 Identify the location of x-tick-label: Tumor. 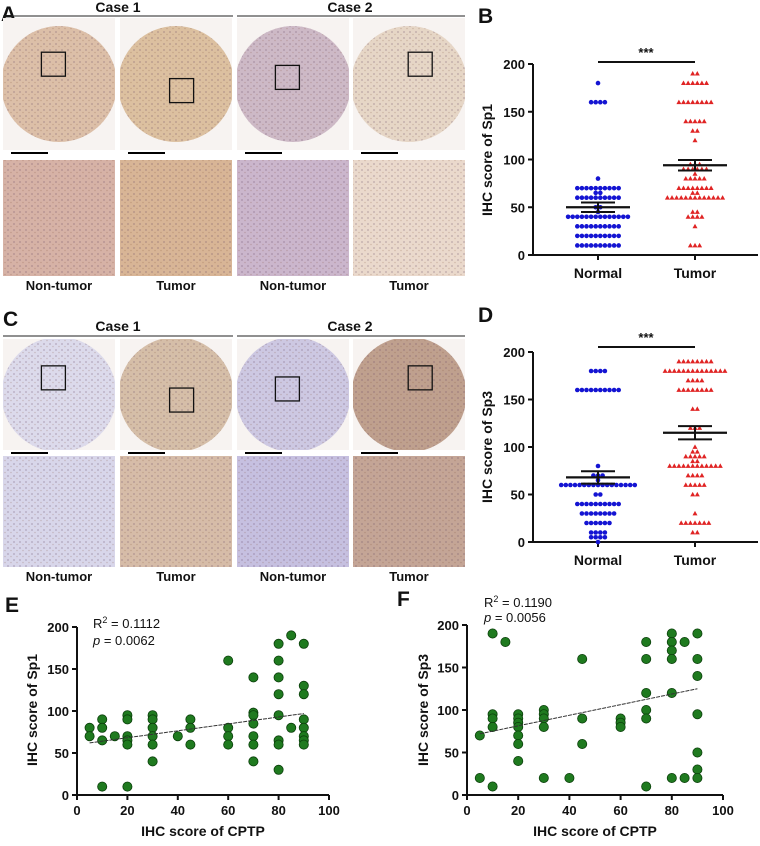
(695, 560).